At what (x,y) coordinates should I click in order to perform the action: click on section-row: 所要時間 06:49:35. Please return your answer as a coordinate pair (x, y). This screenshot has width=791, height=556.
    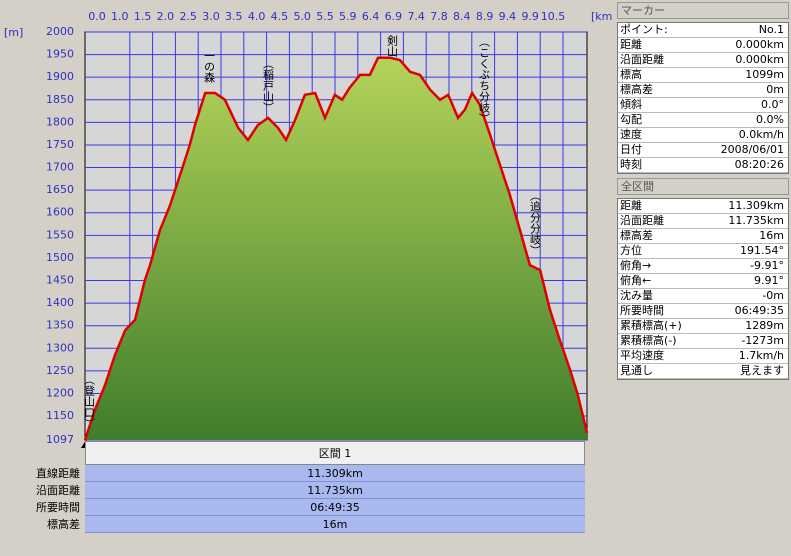
    Looking at the image, I should click on (306, 507).